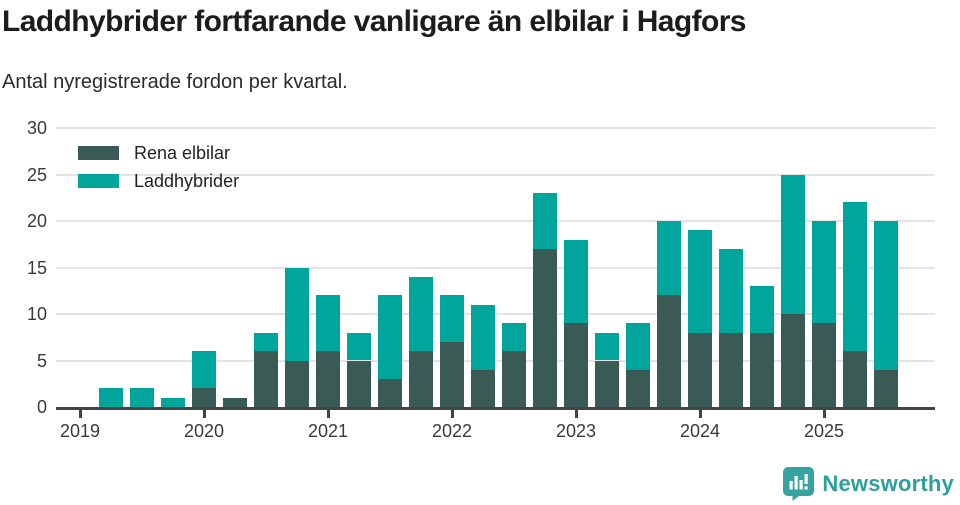 This screenshot has height=505, width=960. What do you see at coordinates (41, 407) in the screenshot?
I see `y-axis-tick-label: 0` at bounding box center [41, 407].